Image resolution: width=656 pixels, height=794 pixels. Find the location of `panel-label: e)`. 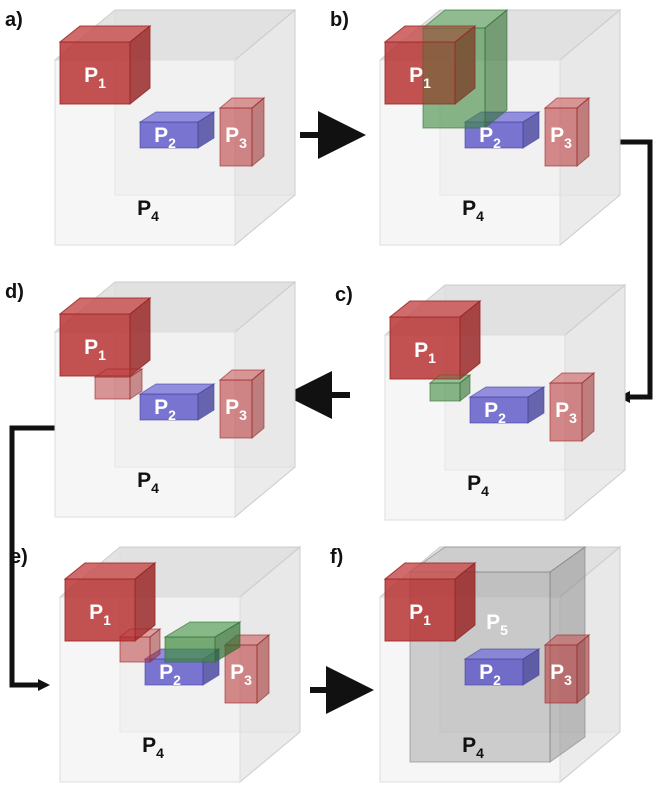

panel-label: e) is located at coordinates (19, 557).